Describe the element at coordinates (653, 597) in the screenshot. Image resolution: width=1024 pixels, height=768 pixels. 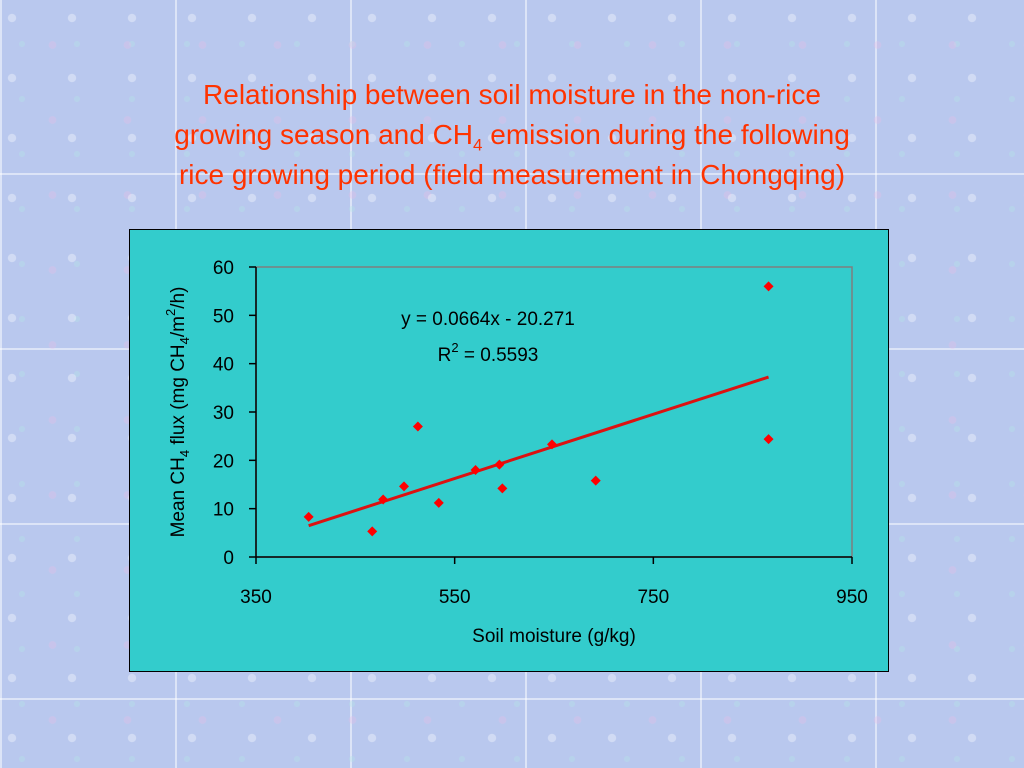
I see `x-tick-label: 750` at that location.